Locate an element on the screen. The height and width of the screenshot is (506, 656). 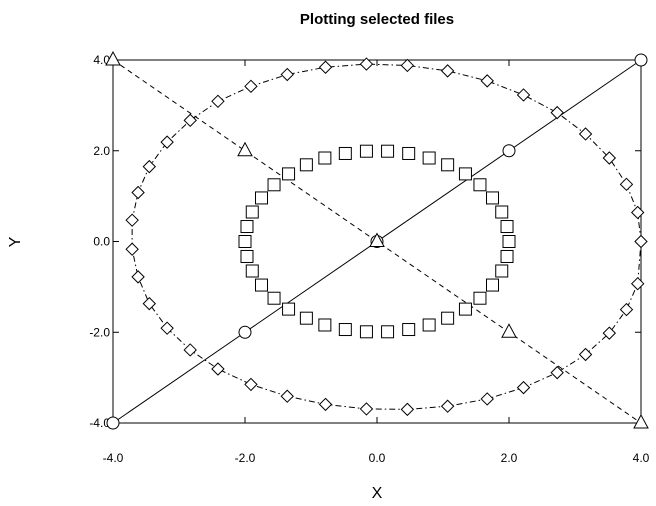
y-tick-label: 0.0 is located at coordinates (101, 242).